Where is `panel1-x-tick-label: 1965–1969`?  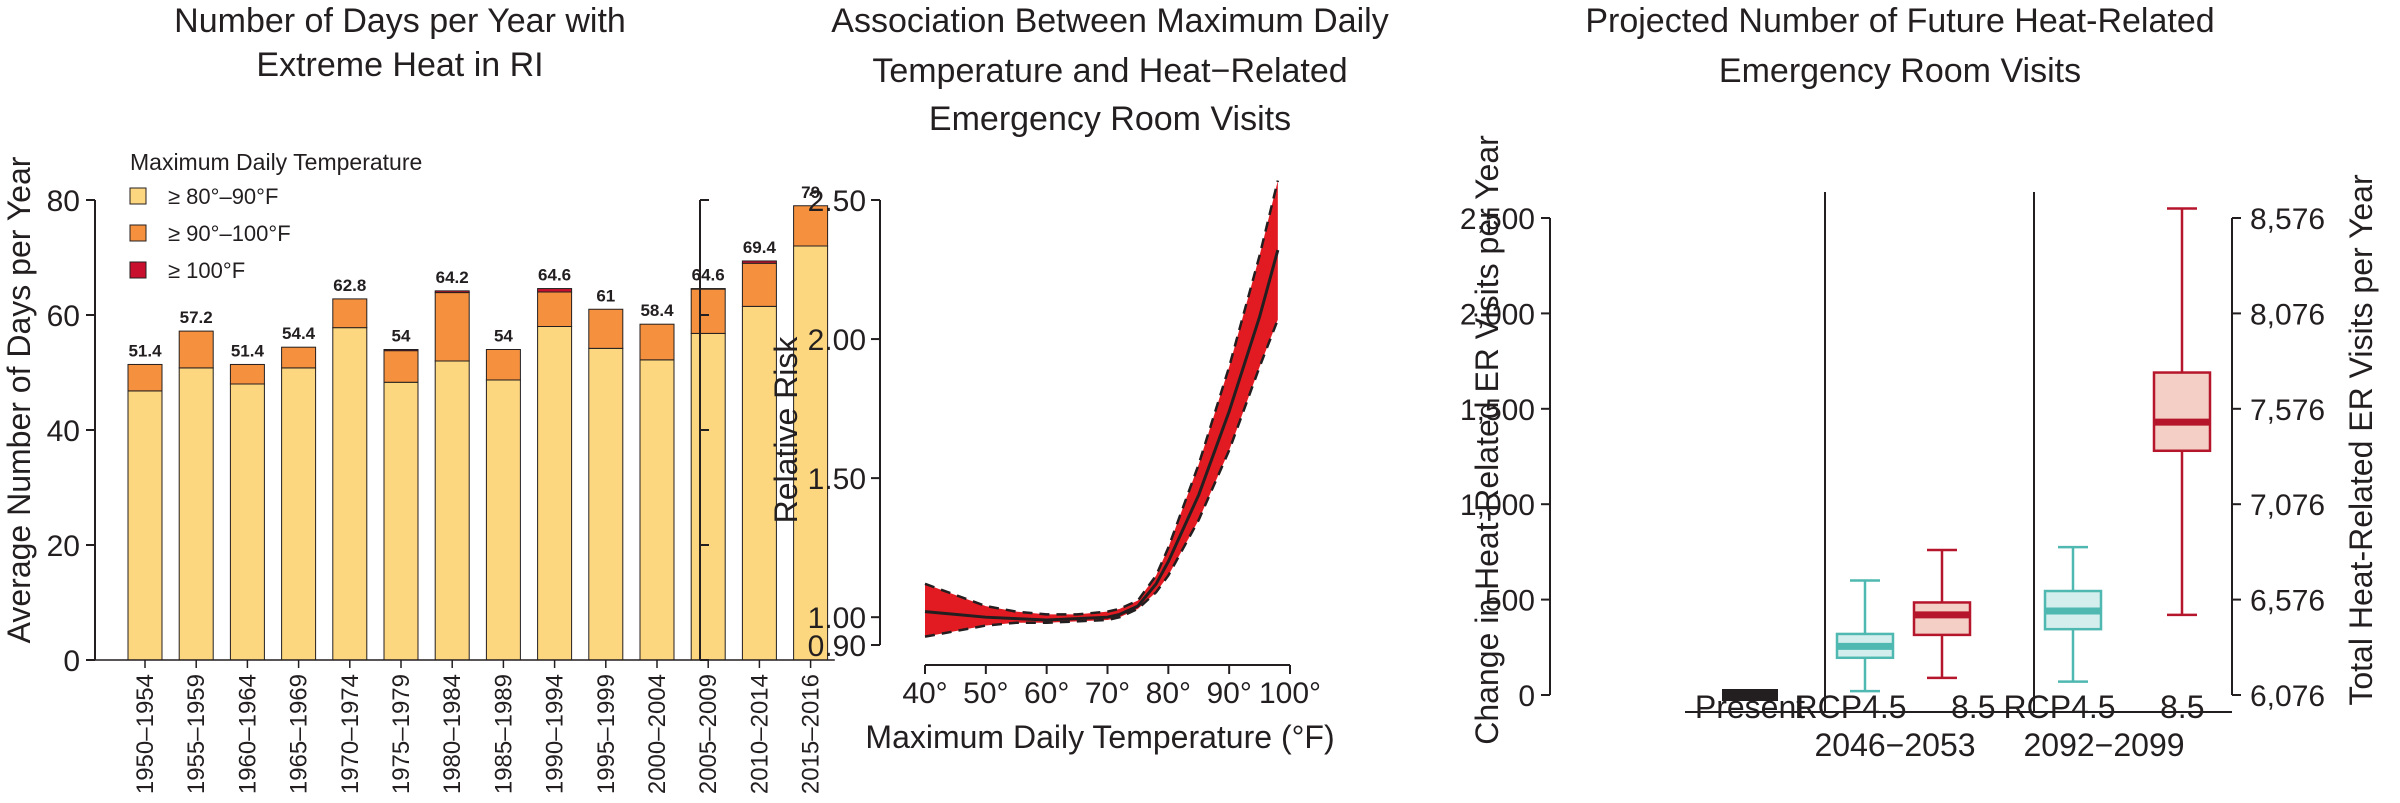
panel1-x-tick-label: 1965–1969 is located at coordinates (299, 734).